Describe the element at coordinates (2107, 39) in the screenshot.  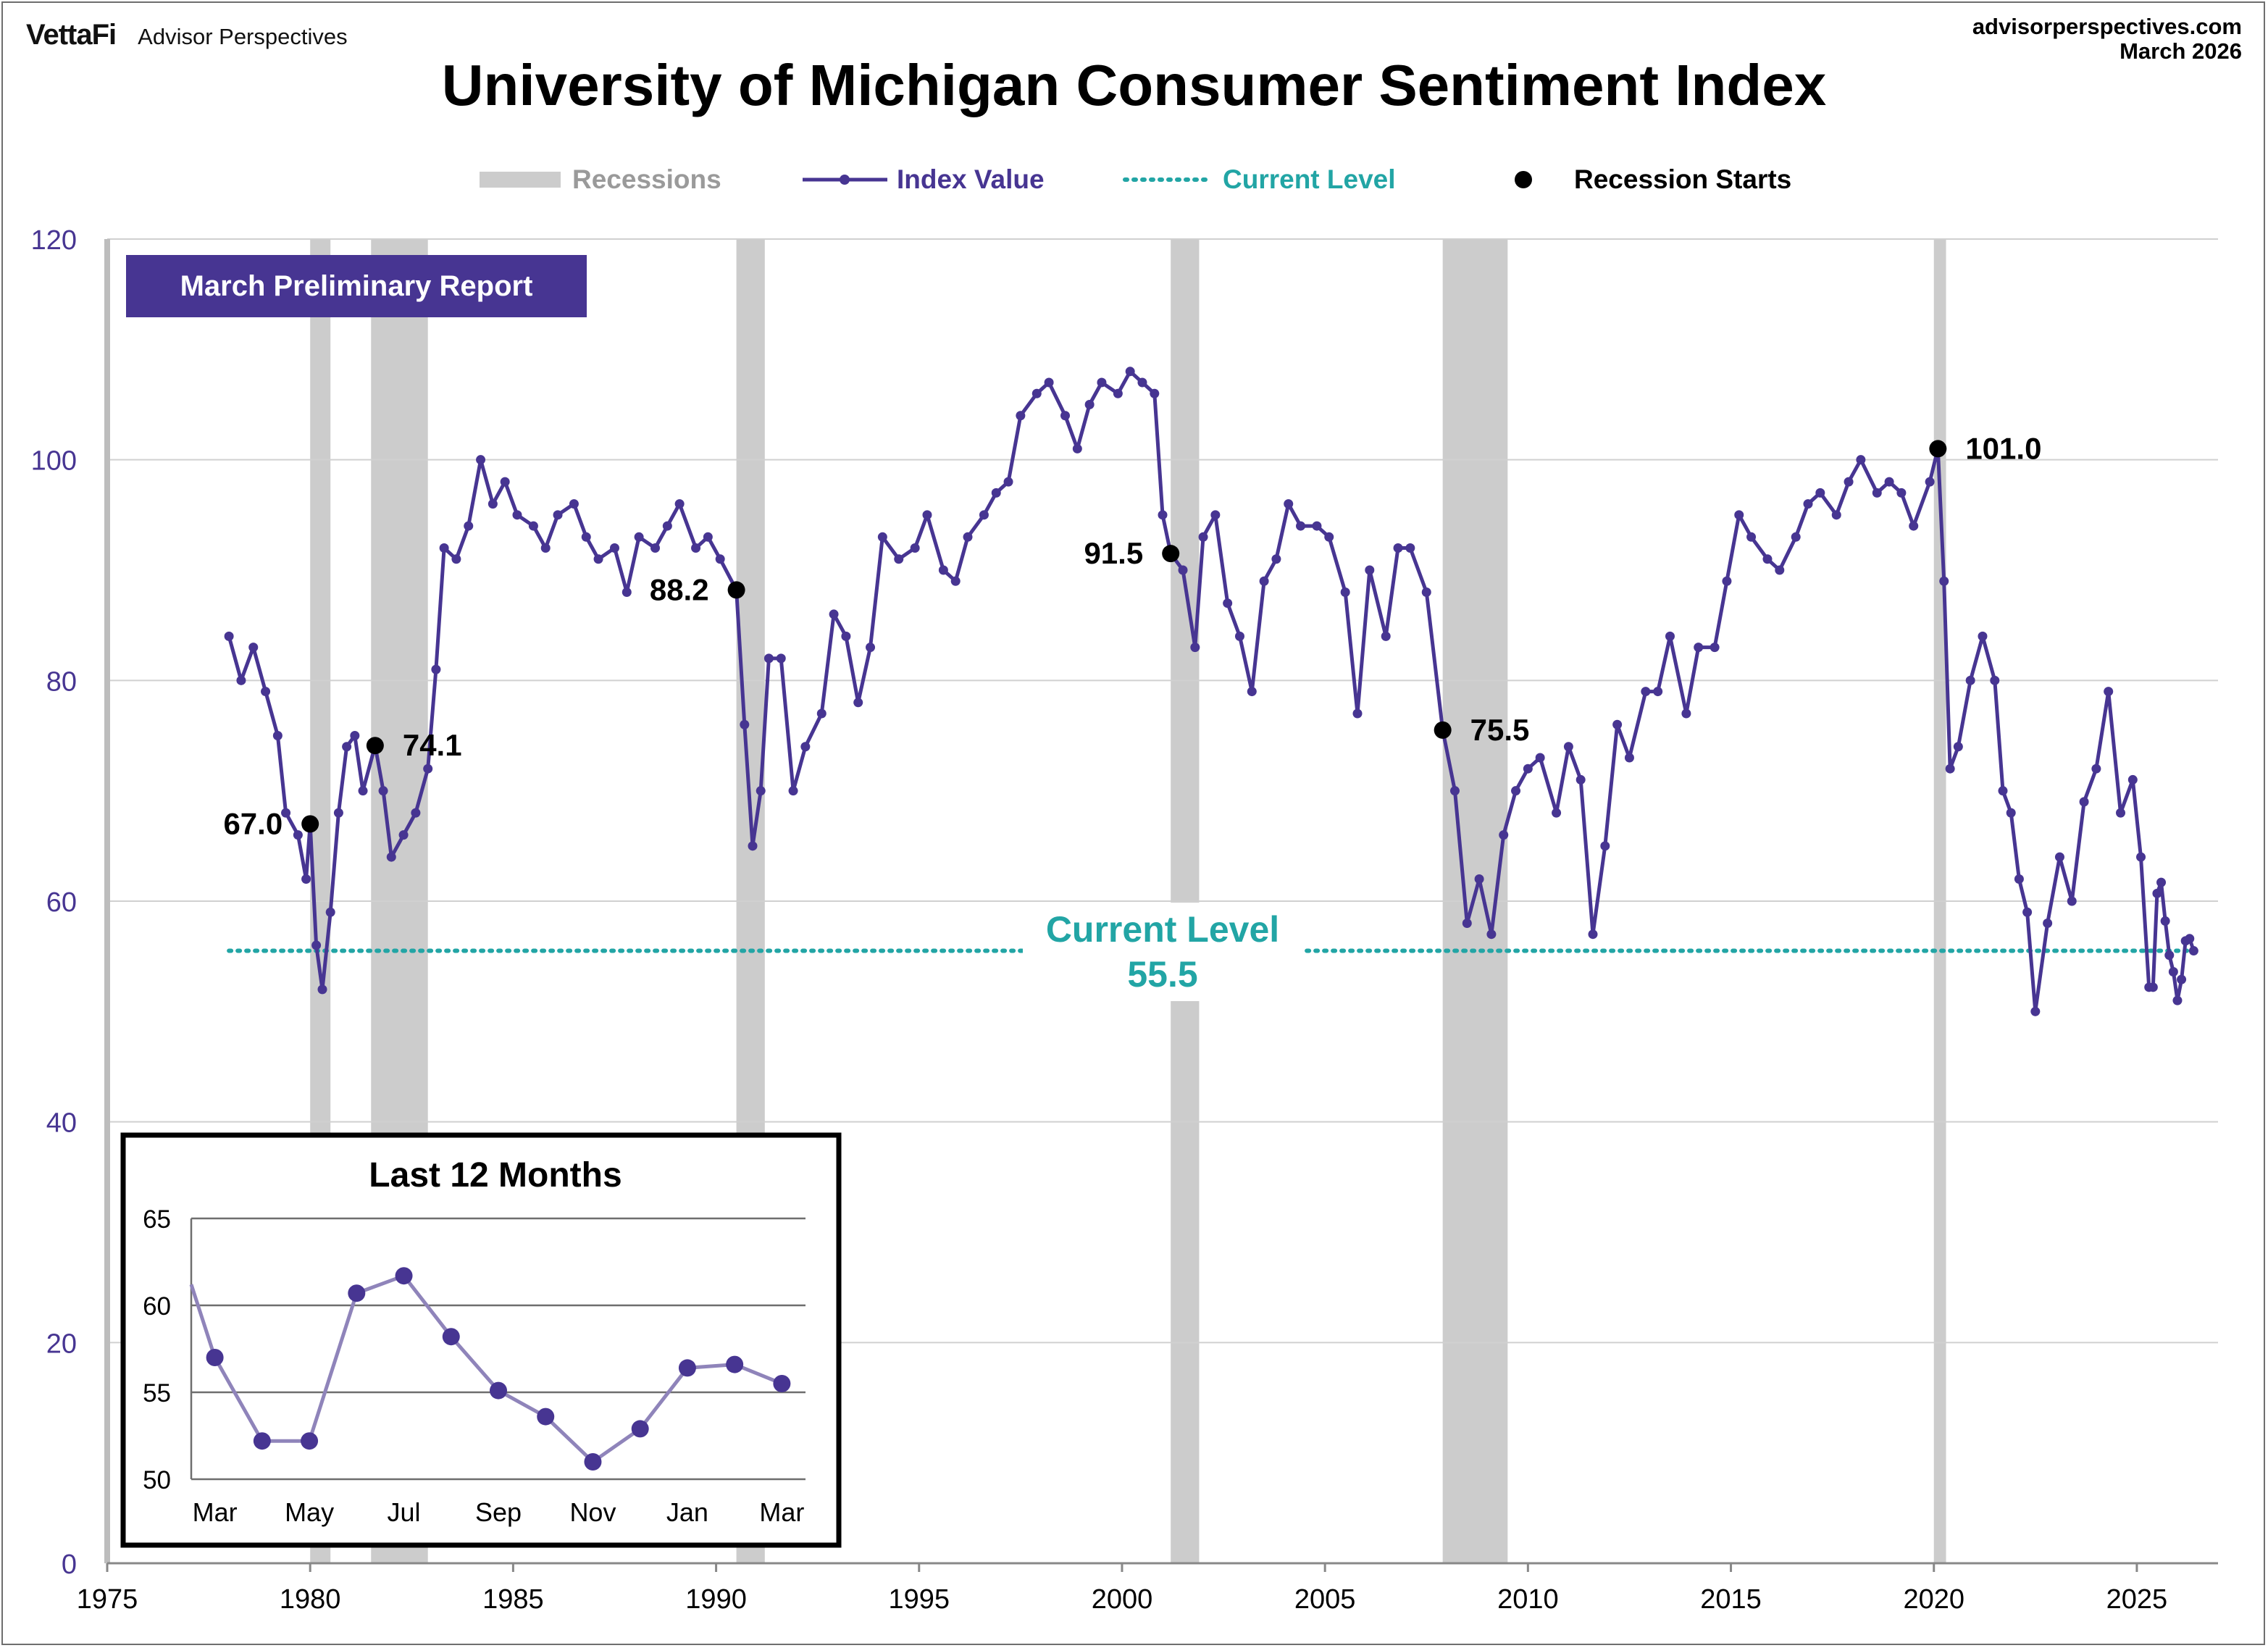
I see `source-block: advisorperspectives.com March 2026` at that location.